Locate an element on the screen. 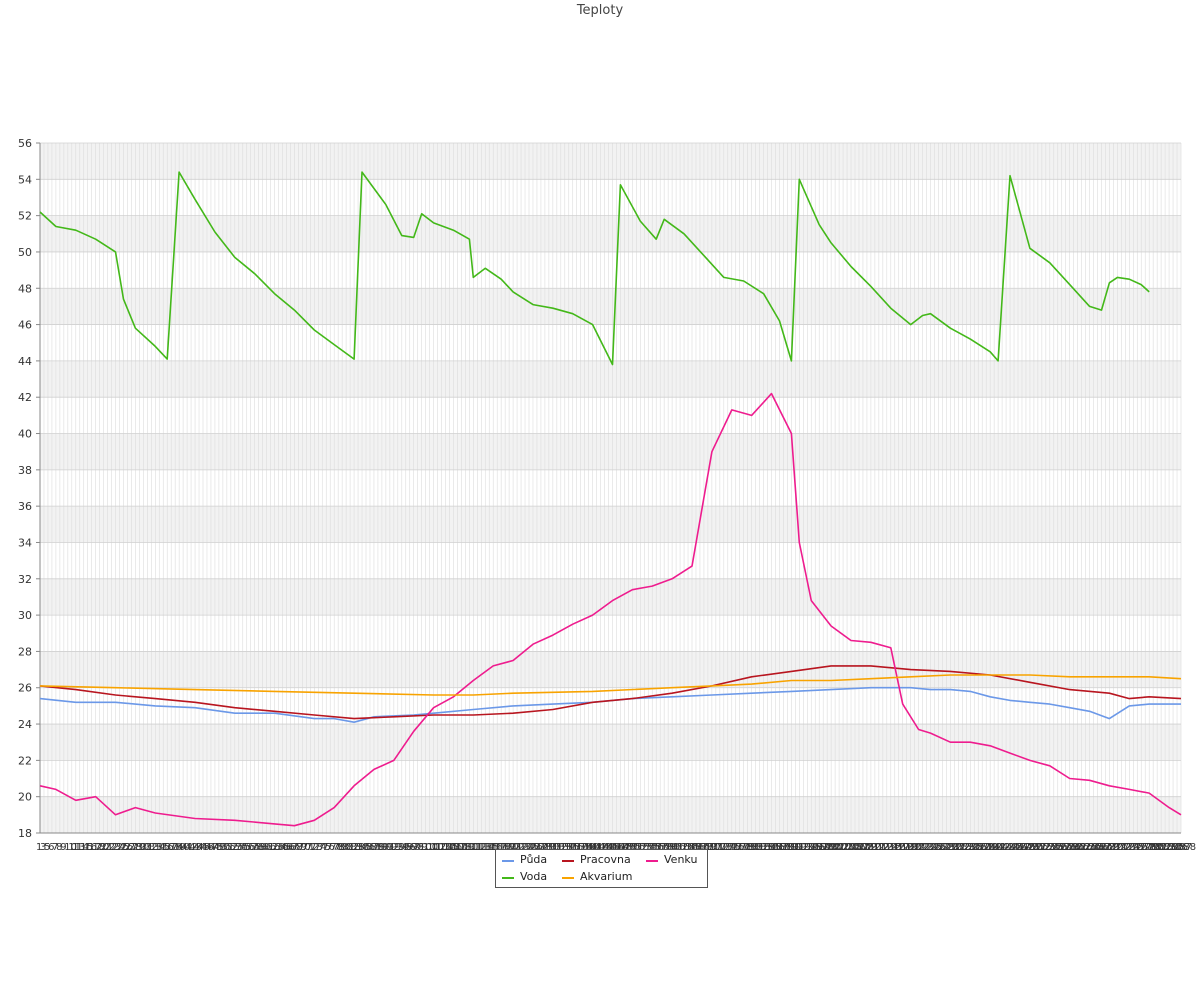  x-tick-label: 62 is located at coordinates (272, 847).